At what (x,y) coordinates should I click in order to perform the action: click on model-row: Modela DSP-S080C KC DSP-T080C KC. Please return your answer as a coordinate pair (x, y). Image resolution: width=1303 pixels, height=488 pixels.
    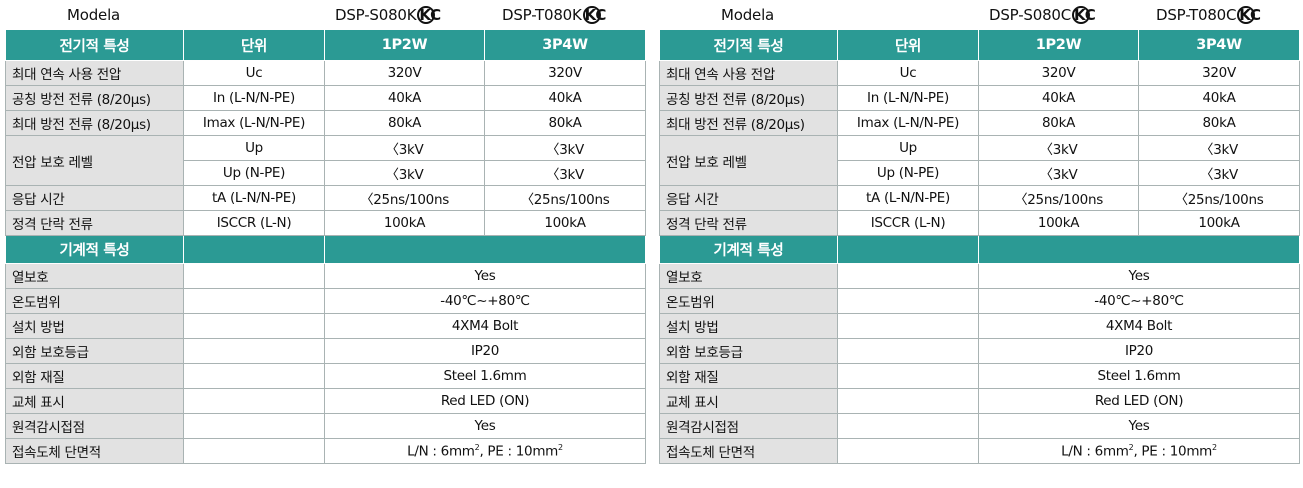
    Looking at the image, I should click on (979, 14).